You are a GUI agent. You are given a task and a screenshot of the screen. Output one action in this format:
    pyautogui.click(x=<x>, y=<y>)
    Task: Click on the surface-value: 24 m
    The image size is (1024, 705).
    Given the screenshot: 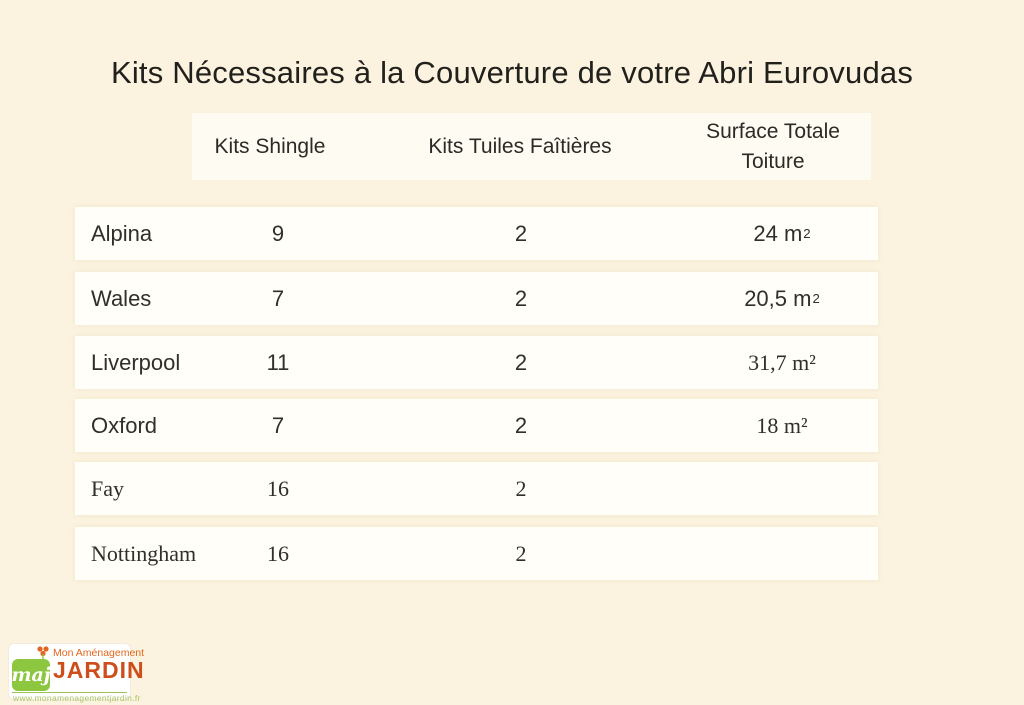 What is the action you would take?
    pyautogui.click(x=778, y=233)
    